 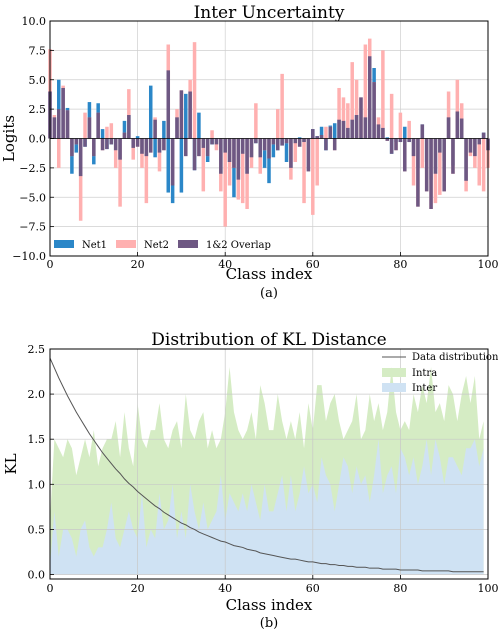 I want to click on panel-b-ytick-label-0: 0.0, so click(x=37, y=574).